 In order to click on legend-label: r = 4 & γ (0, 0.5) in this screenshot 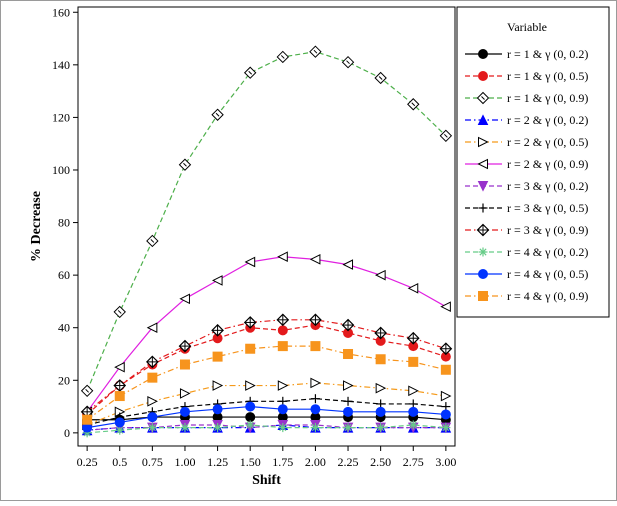, I will do `click(547, 274)`.